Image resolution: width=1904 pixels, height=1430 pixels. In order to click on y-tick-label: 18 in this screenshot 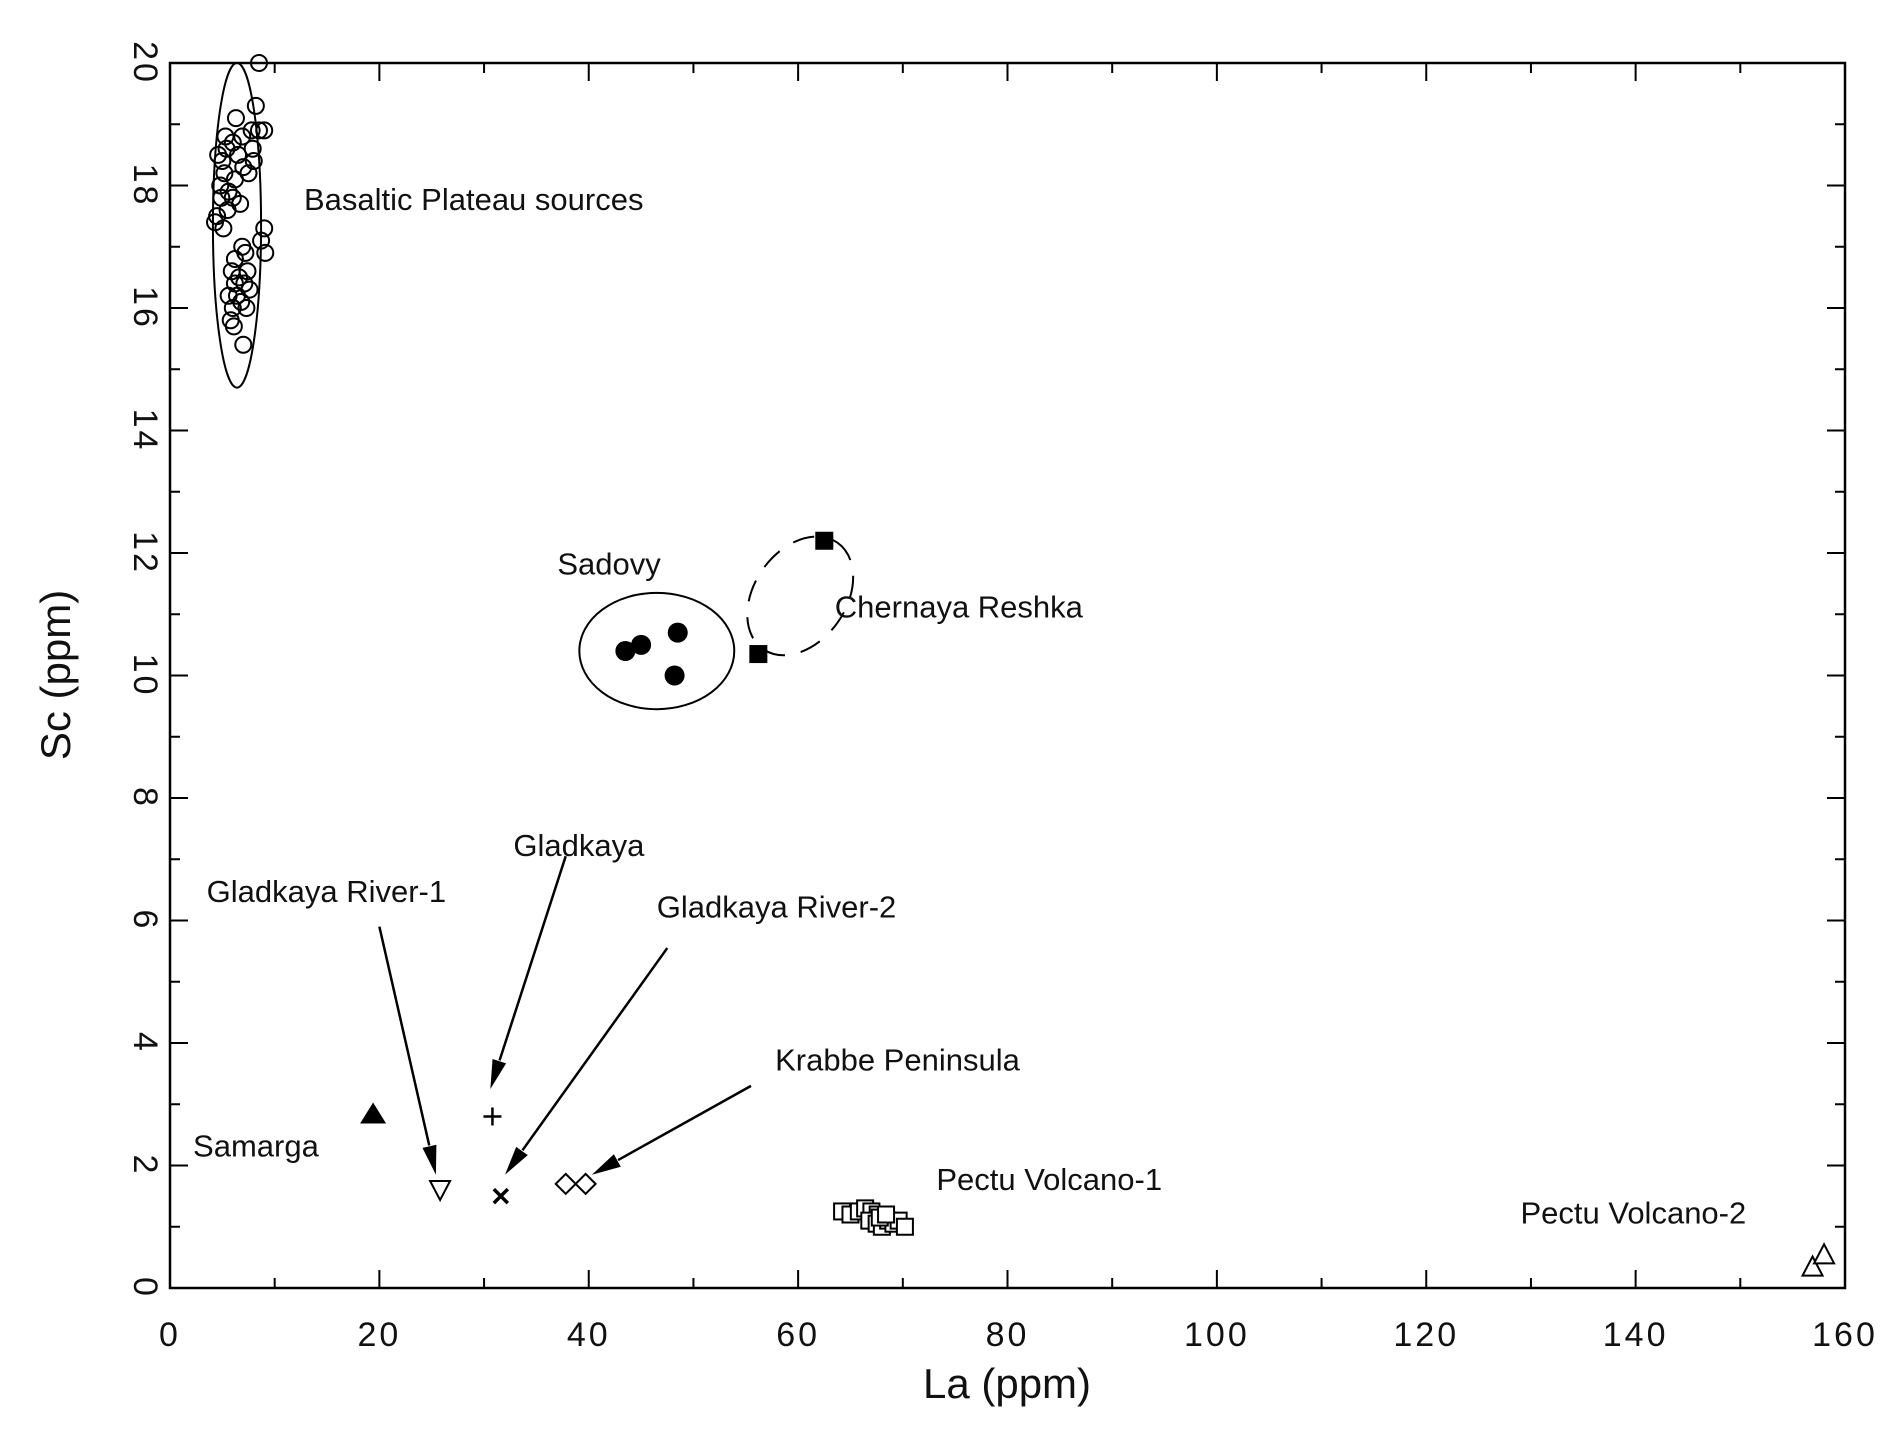, I will do `click(145, 186)`.